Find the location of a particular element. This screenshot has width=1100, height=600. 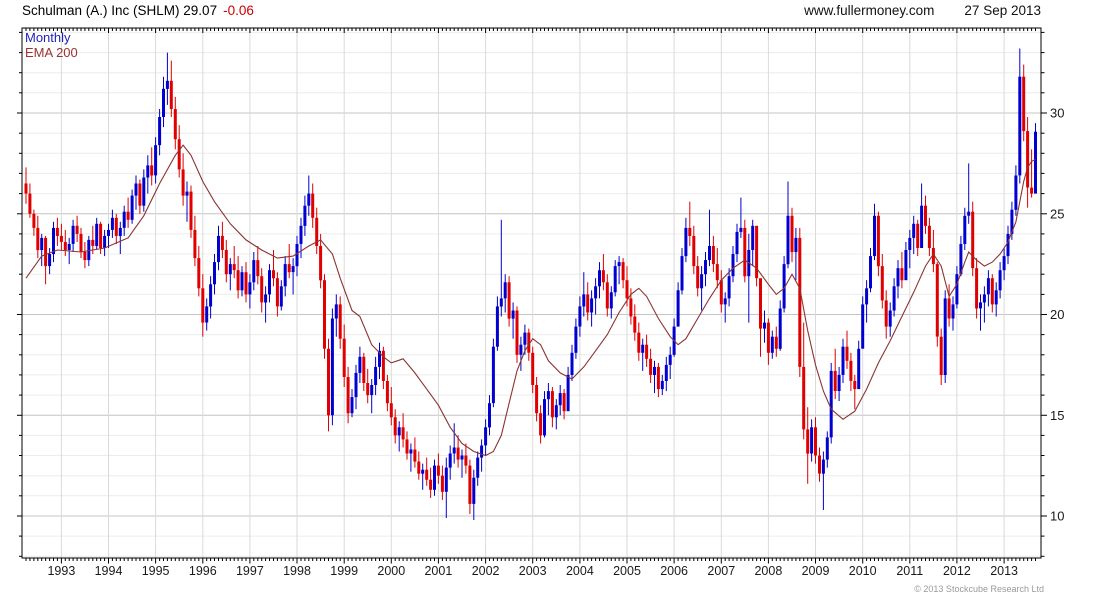

x-tick-label: 2008 is located at coordinates (768, 571).